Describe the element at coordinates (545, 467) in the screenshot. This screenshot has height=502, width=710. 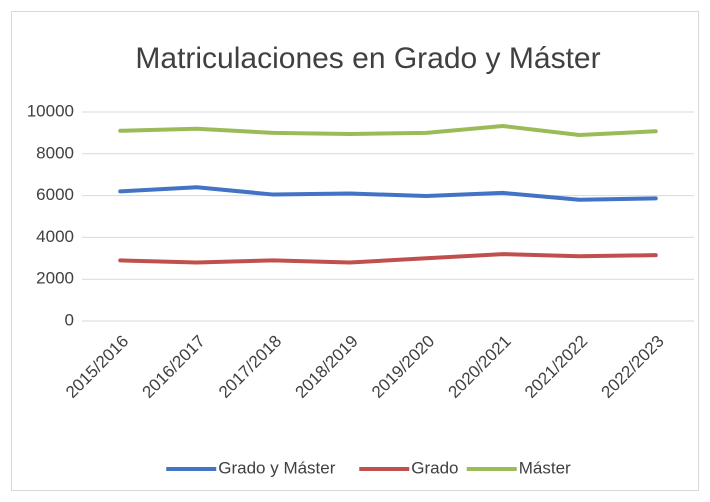
I see `legend-label: Máster` at that location.